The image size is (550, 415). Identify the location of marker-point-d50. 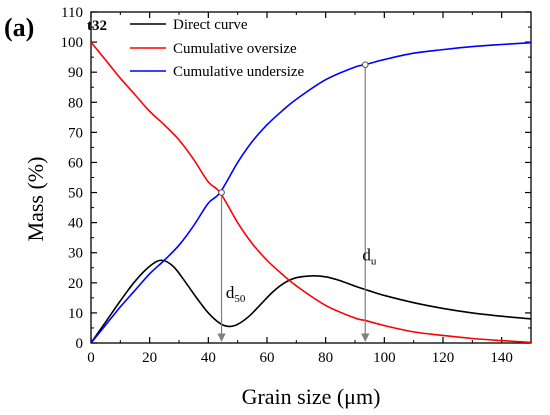
(221, 192).